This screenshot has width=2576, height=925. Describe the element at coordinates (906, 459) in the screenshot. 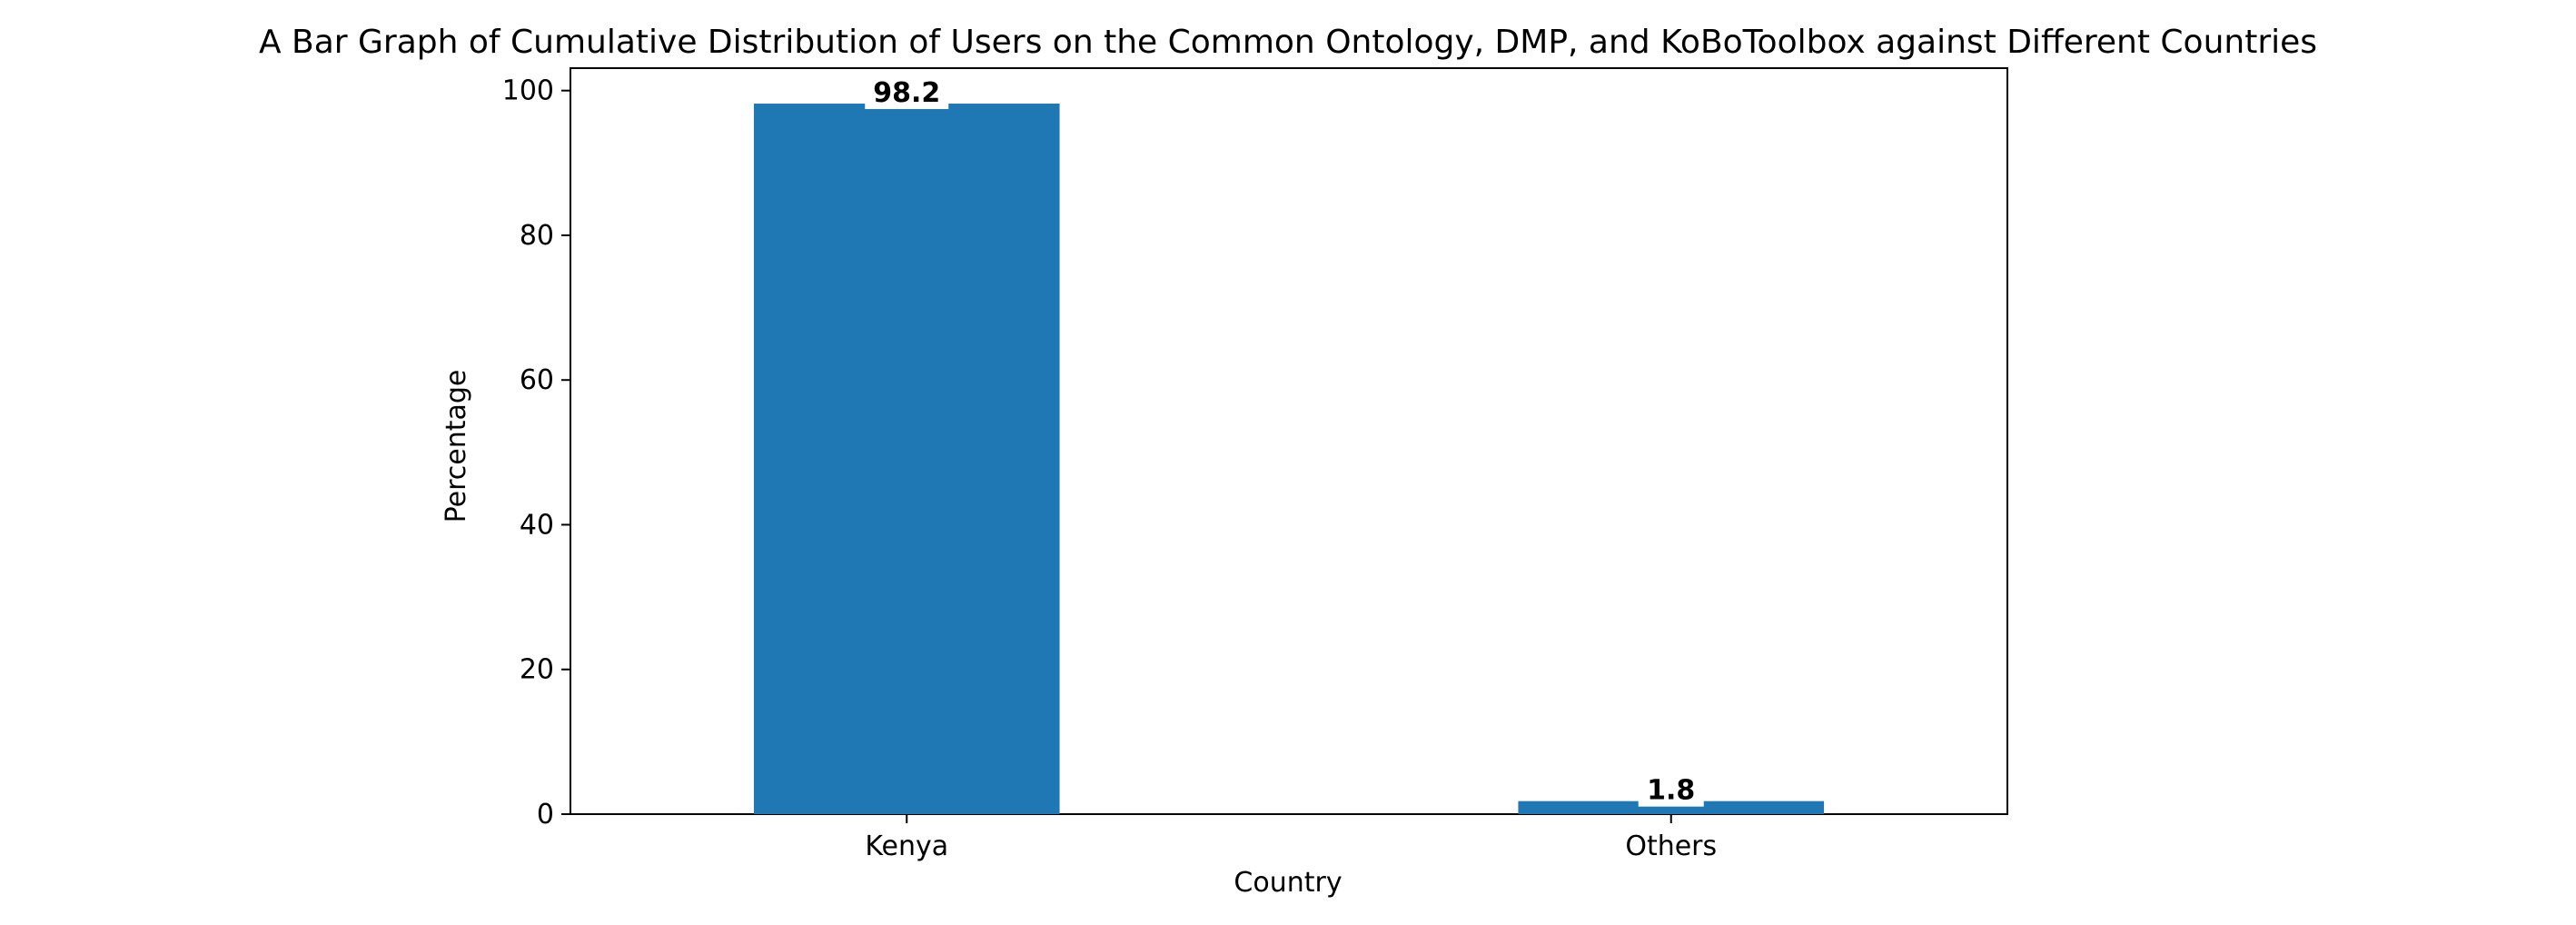

I see `bar-kenya` at that location.